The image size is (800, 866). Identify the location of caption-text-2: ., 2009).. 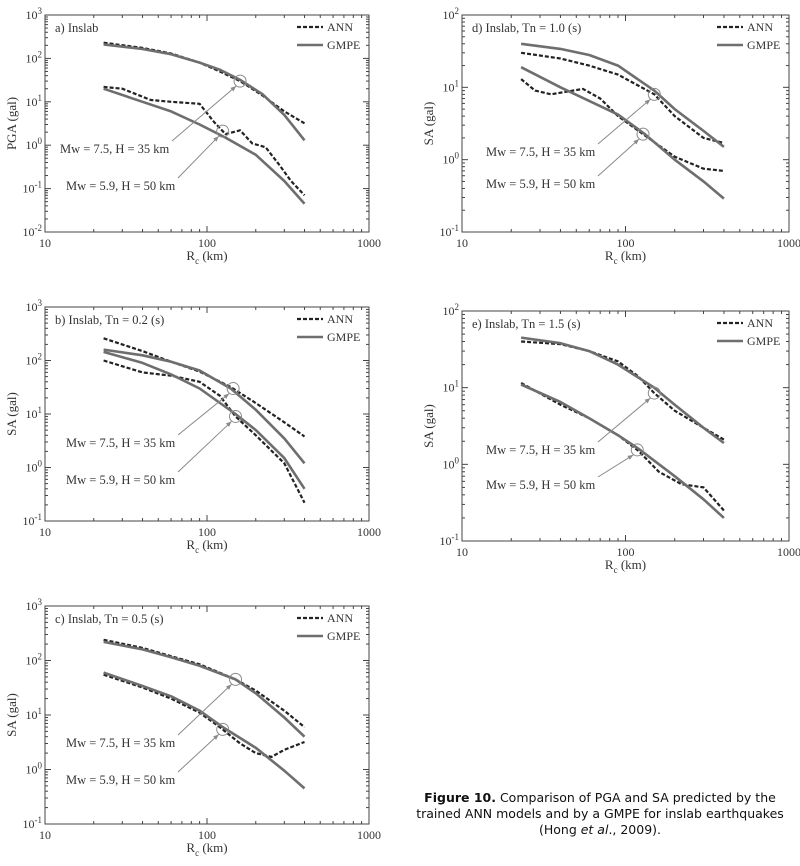
(635, 829).